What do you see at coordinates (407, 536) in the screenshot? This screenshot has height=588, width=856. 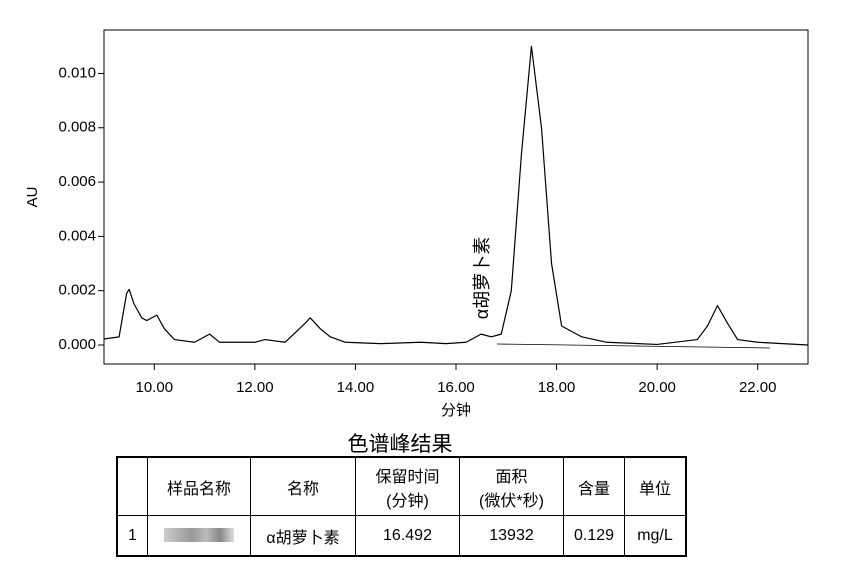 I see `cell: 16.492` at bounding box center [407, 536].